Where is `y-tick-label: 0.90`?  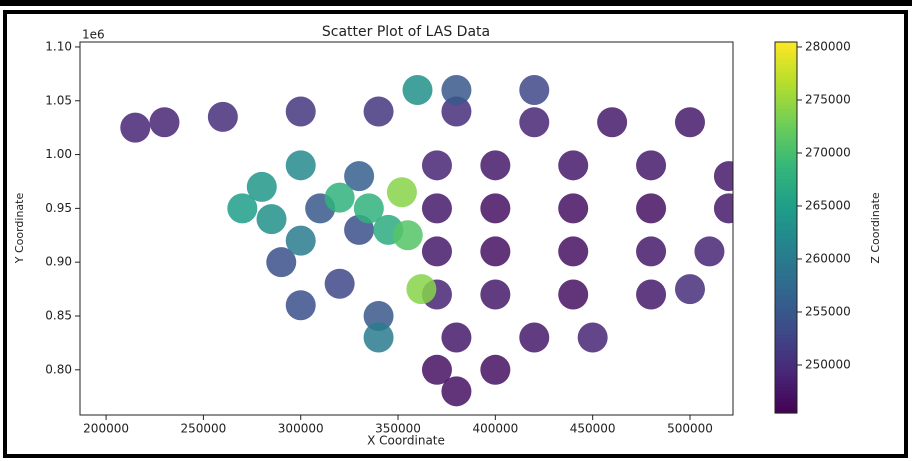
y-tick-label: 0.90 is located at coordinates (58, 262).